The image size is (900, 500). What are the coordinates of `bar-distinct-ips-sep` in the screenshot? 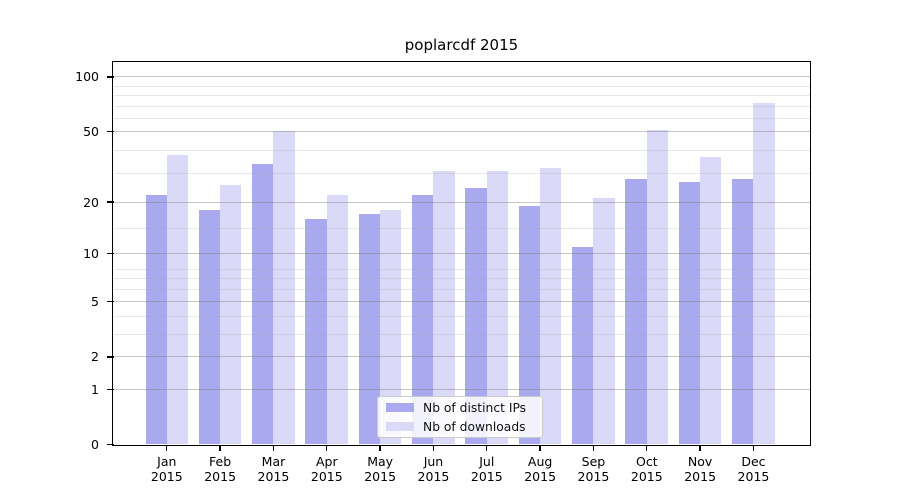 It's located at (583, 345).